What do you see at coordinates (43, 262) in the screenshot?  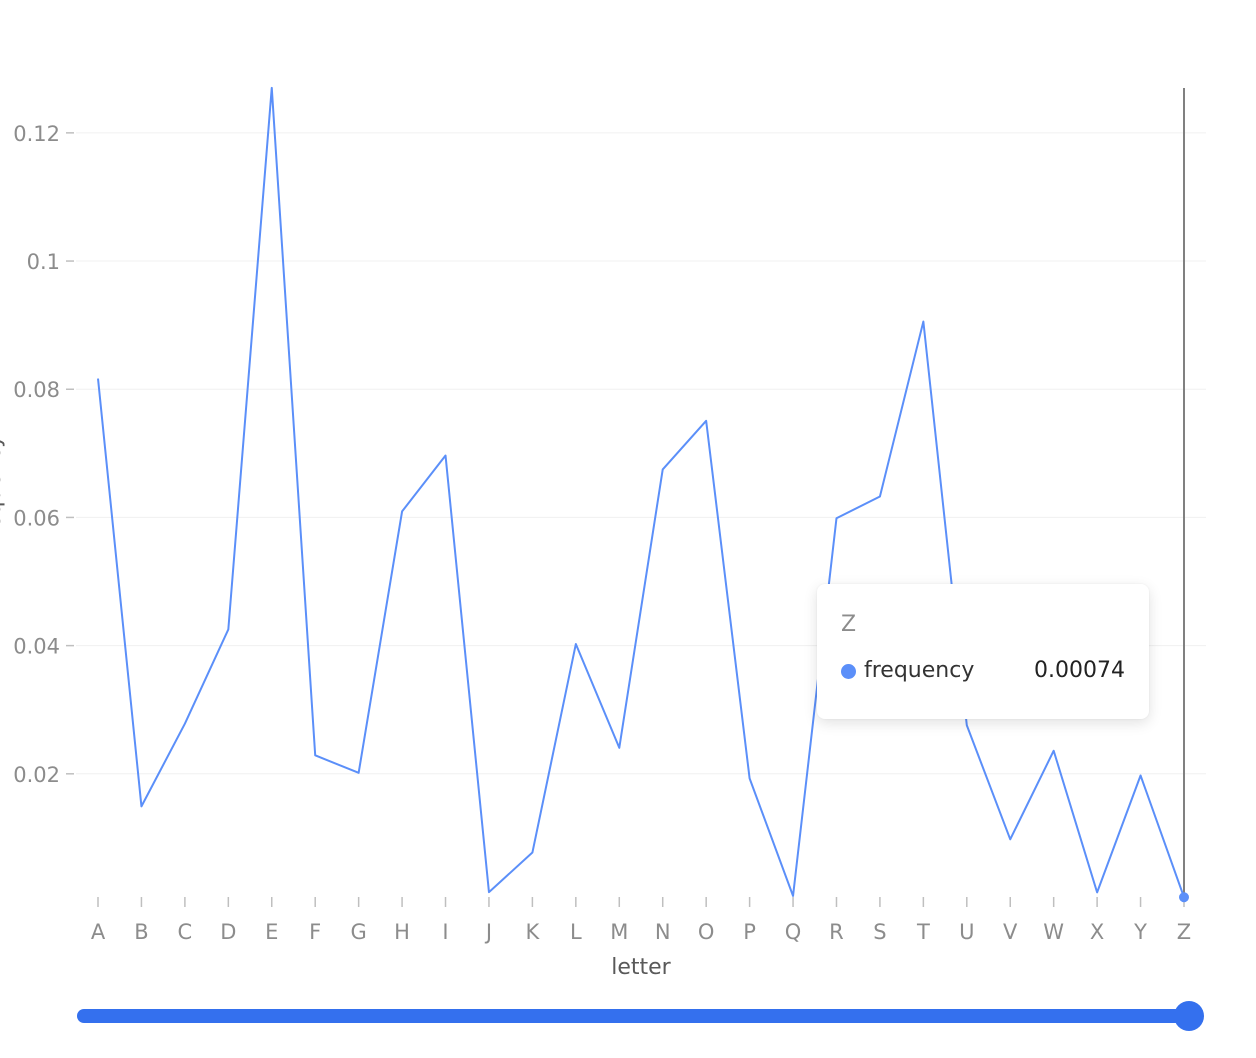 I see `y-tick-label: 0.1` at bounding box center [43, 262].